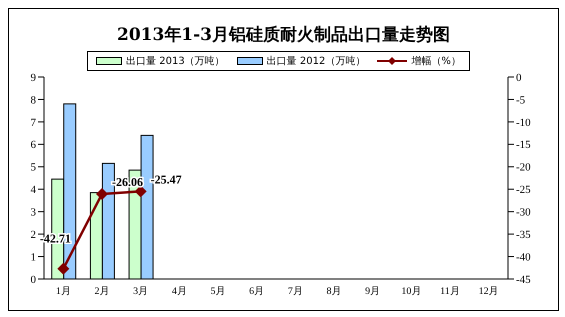 The image size is (565, 317). What do you see at coordinates (33, 190) in the screenshot?
I see `y-tick-label: 4` at bounding box center [33, 190].